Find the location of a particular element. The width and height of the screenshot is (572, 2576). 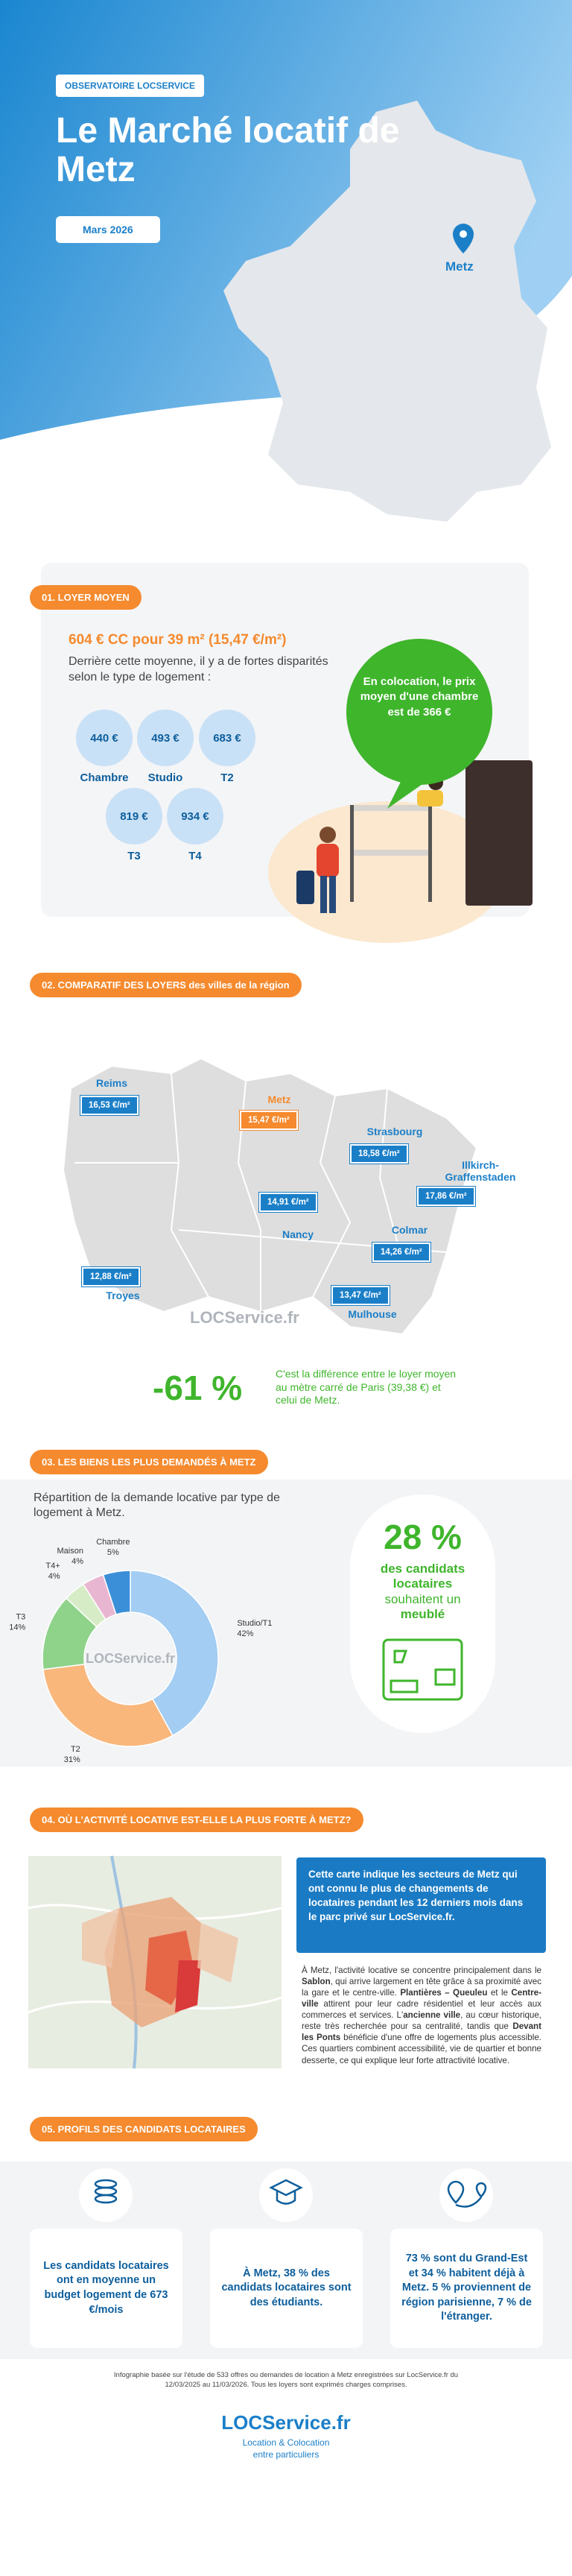

city-price: 14,91 €/m² is located at coordinates (288, 1202).